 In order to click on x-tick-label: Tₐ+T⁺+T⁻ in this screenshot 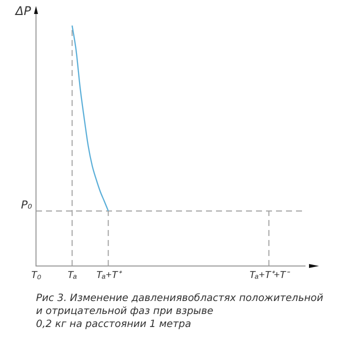, I will do `click(270, 275)`.